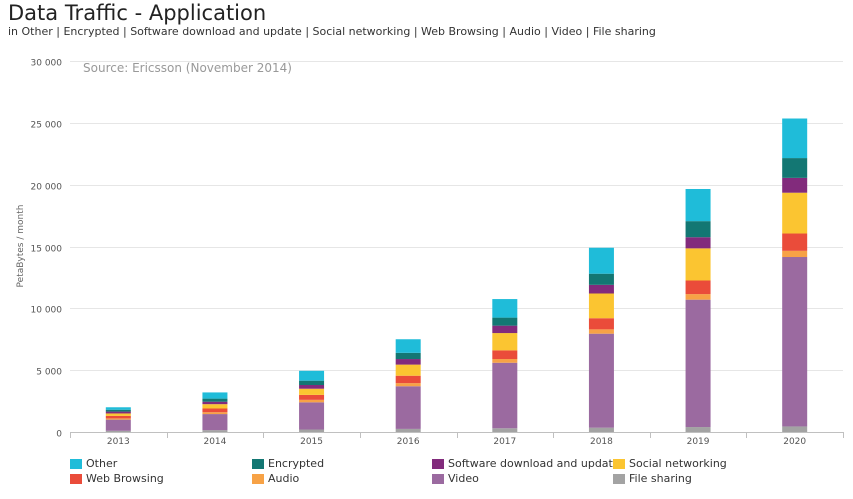  What do you see at coordinates (47, 126) in the screenshot?
I see `y-tick-label: 25 000` at bounding box center [47, 126].